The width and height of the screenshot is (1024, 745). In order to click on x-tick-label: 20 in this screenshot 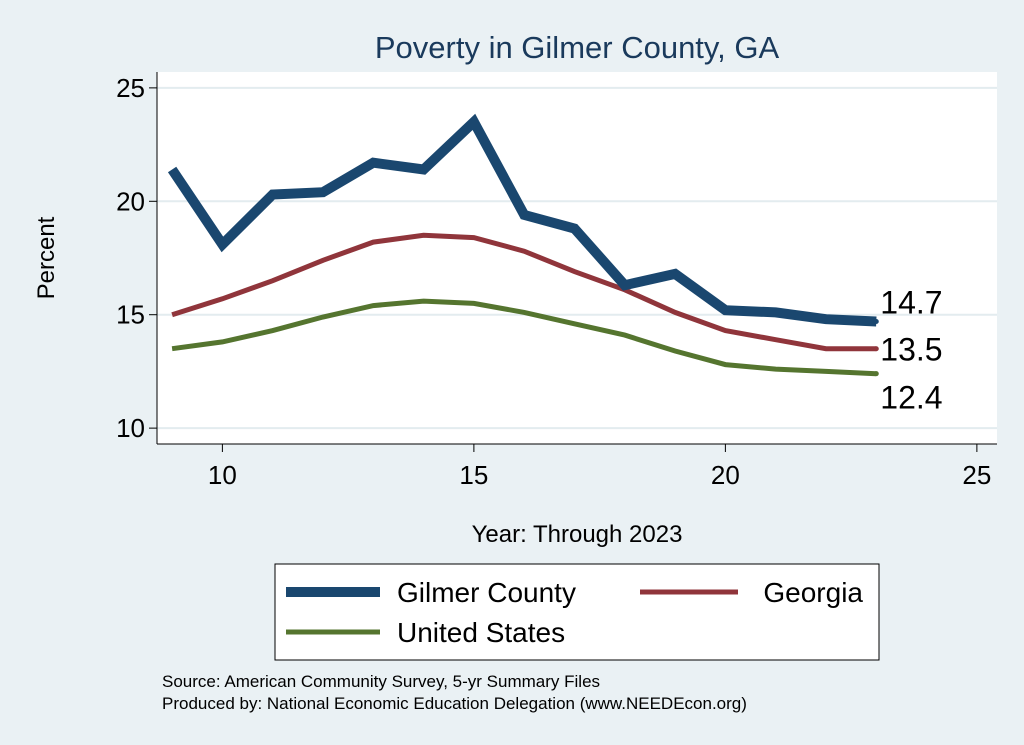, I will do `click(725, 475)`.